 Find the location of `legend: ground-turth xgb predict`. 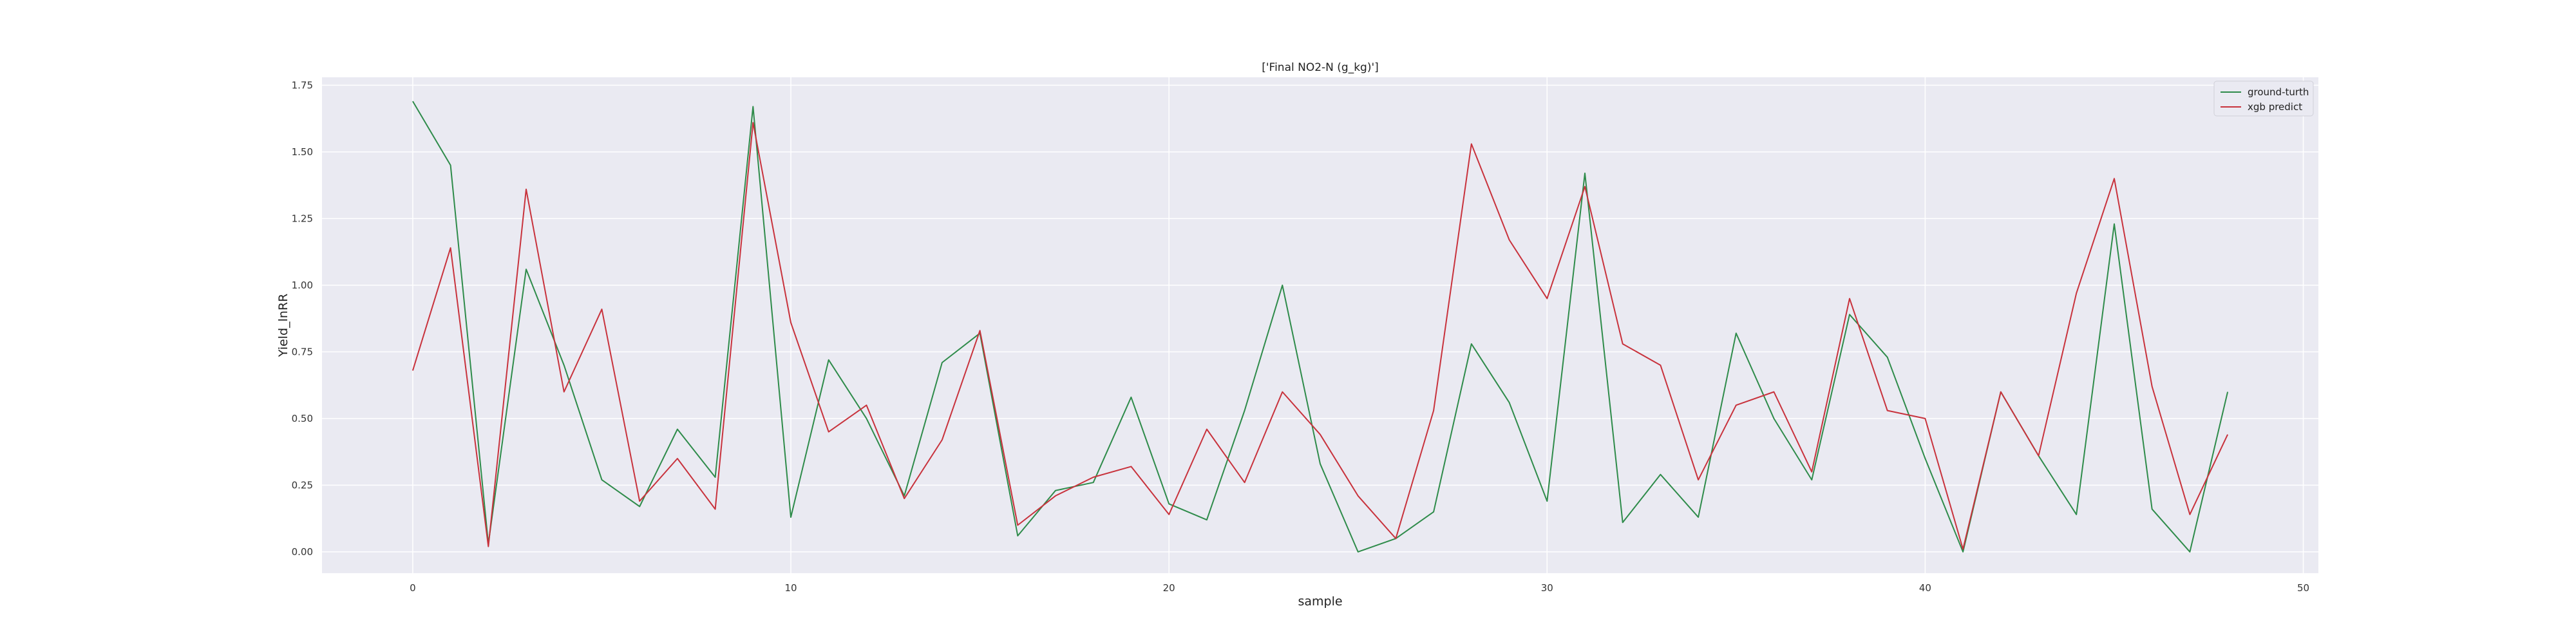

legend: ground-turth xgb predict is located at coordinates (2264, 99).